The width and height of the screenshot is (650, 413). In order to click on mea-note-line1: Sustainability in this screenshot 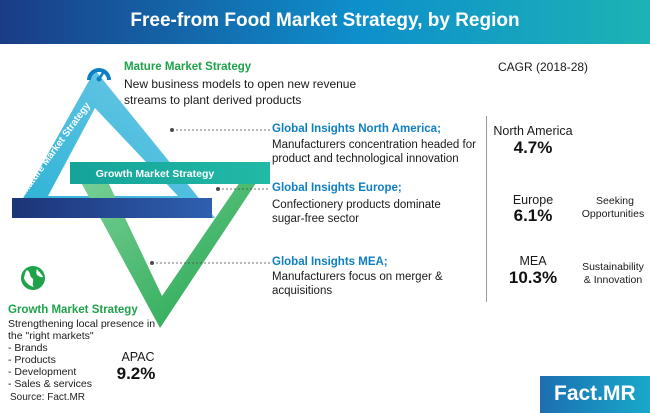, I will do `click(613, 267)`.